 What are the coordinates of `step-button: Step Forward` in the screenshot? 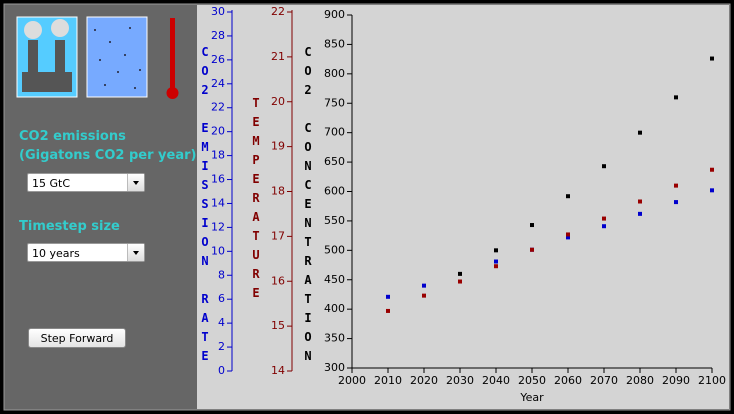 It's located at (77, 338).